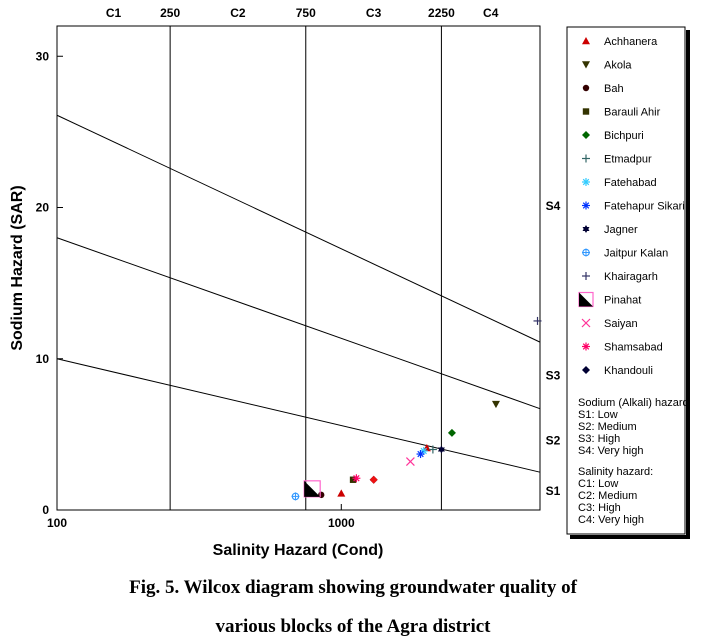  I want to click on legend-label-jagner: Jagner, so click(621, 230).